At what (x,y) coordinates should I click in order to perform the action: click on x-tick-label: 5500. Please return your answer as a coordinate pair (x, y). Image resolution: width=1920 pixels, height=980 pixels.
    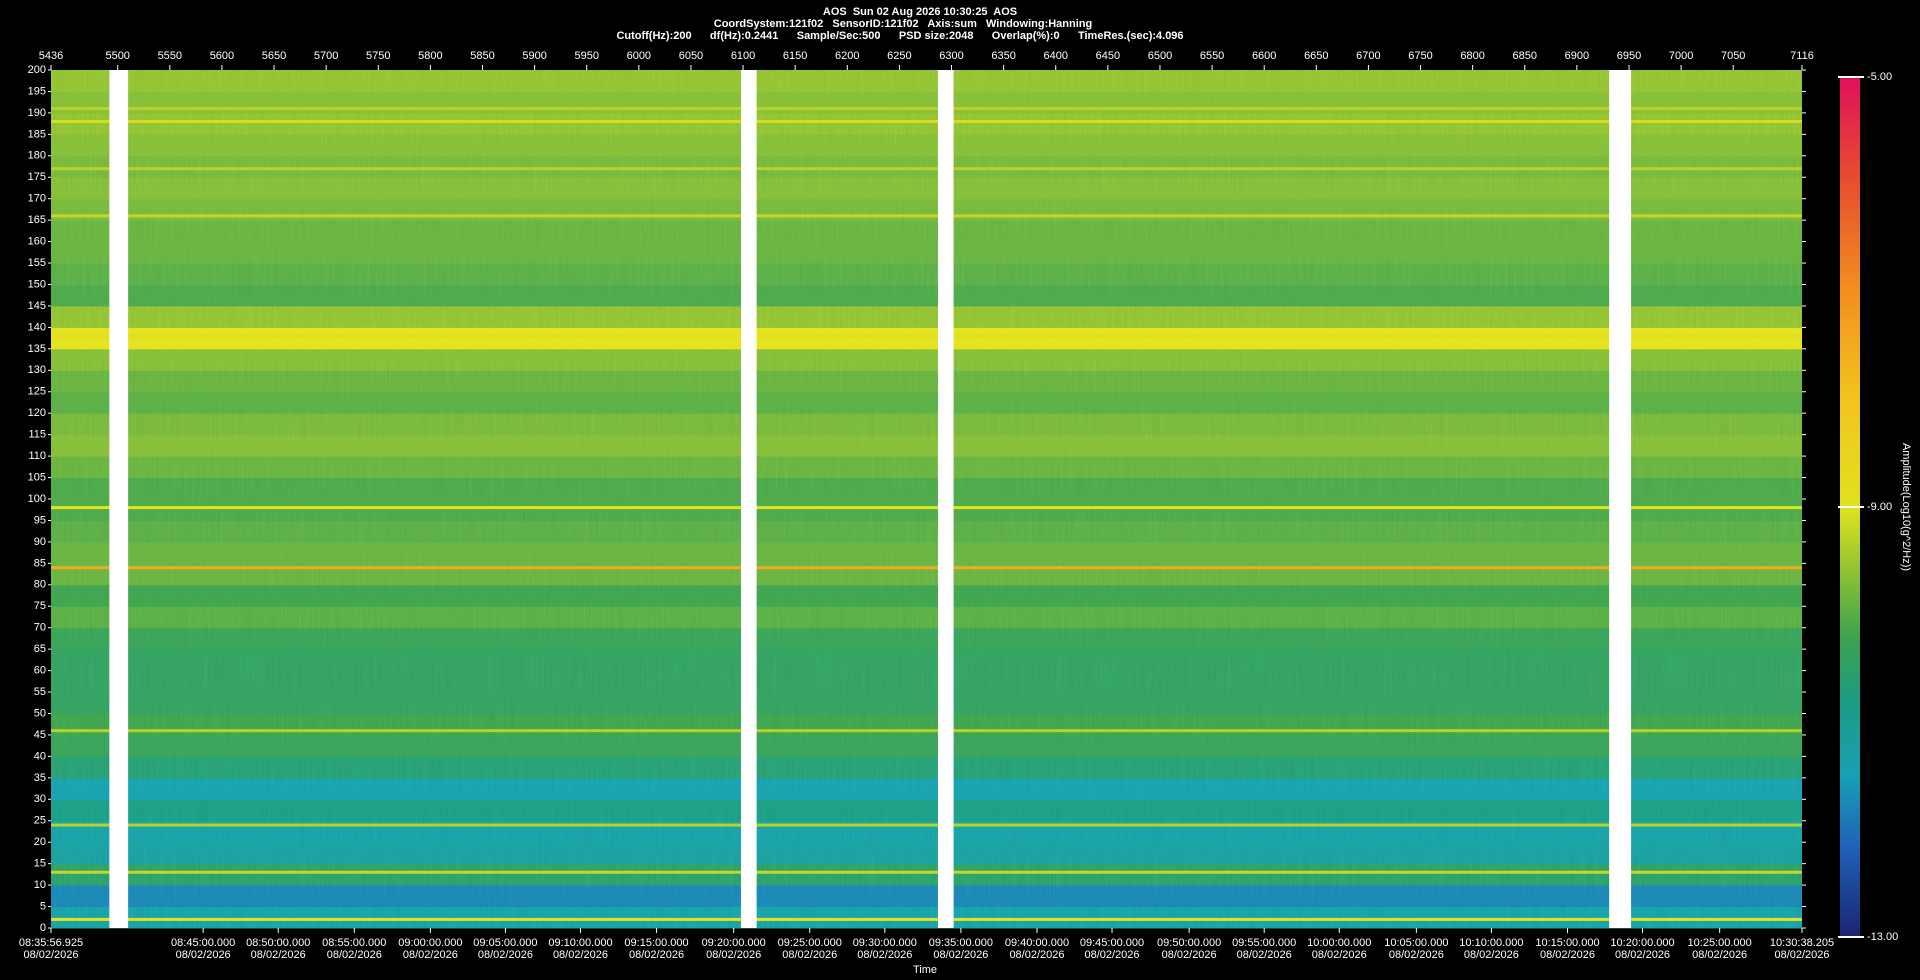
    Looking at the image, I should click on (117, 56).